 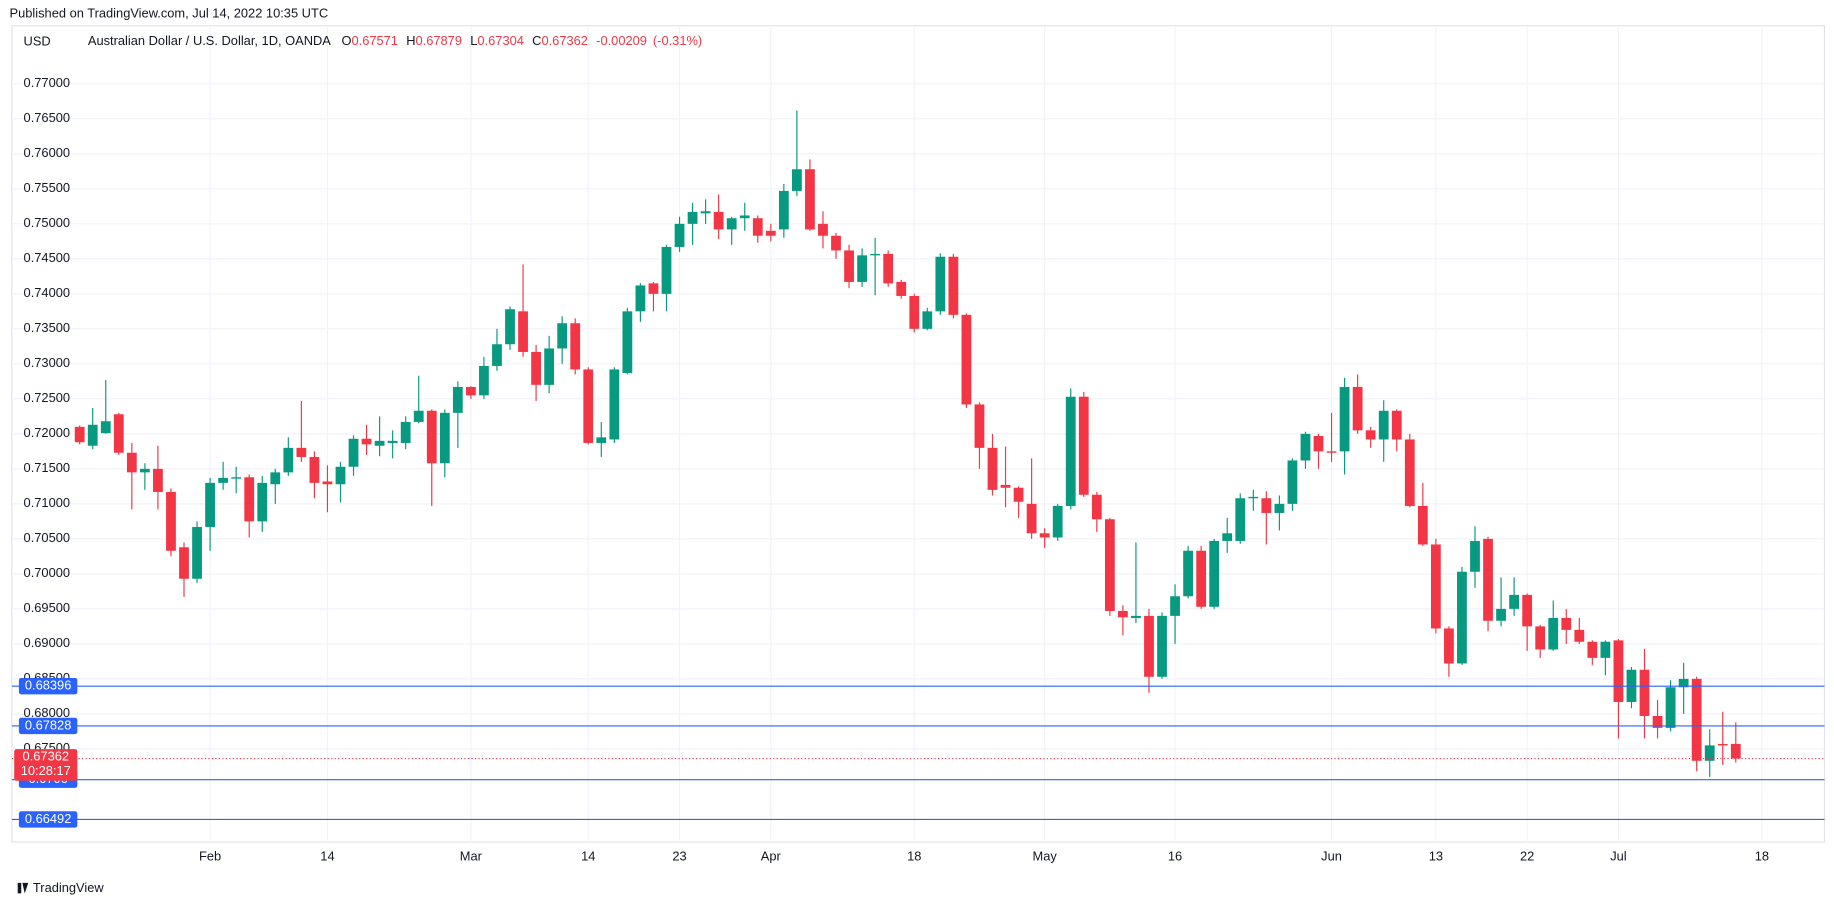 What do you see at coordinates (374, 40) in the screenshot?
I see `open-value: 0.67571` at bounding box center [374, 40].